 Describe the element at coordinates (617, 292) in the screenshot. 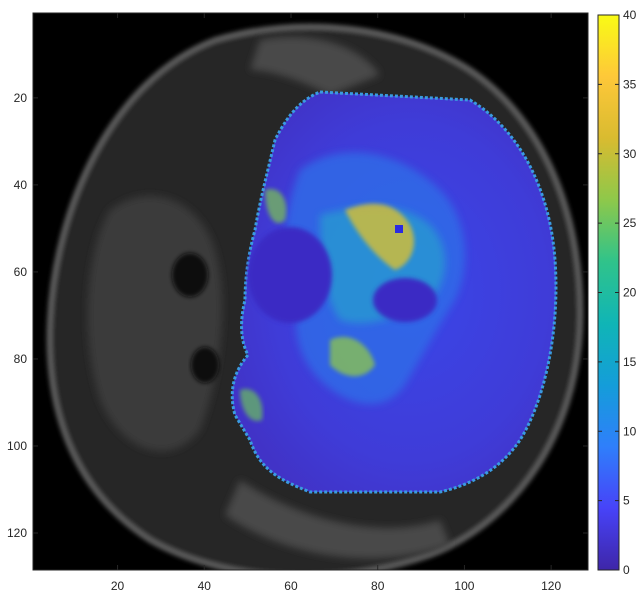

I see `colorbar-axis: 0 5 10 15 20 25 30 35 40` at that location.